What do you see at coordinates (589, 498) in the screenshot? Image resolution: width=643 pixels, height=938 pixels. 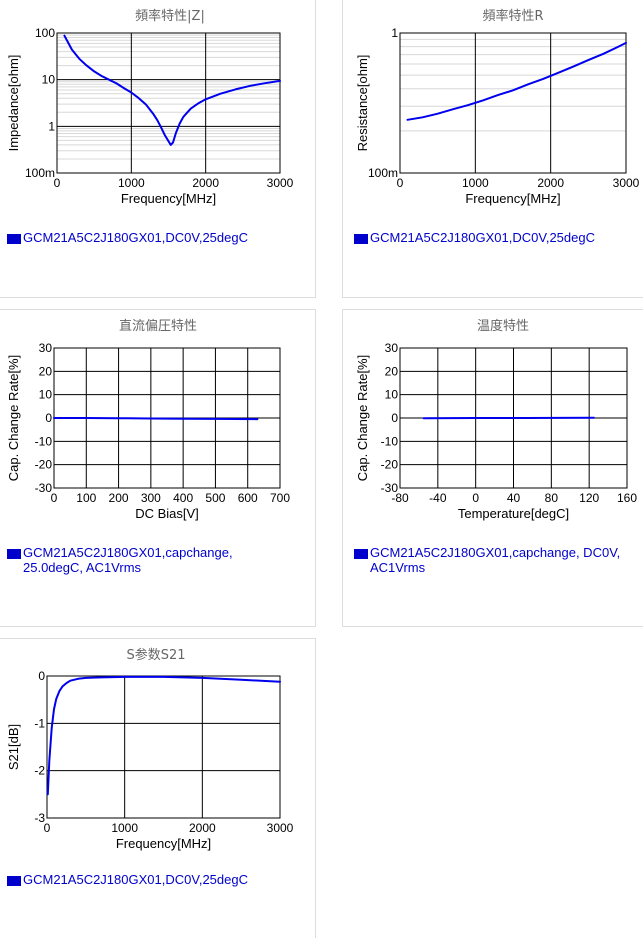 I see `x-tick-label: 120` at bounding box center [589, 498].